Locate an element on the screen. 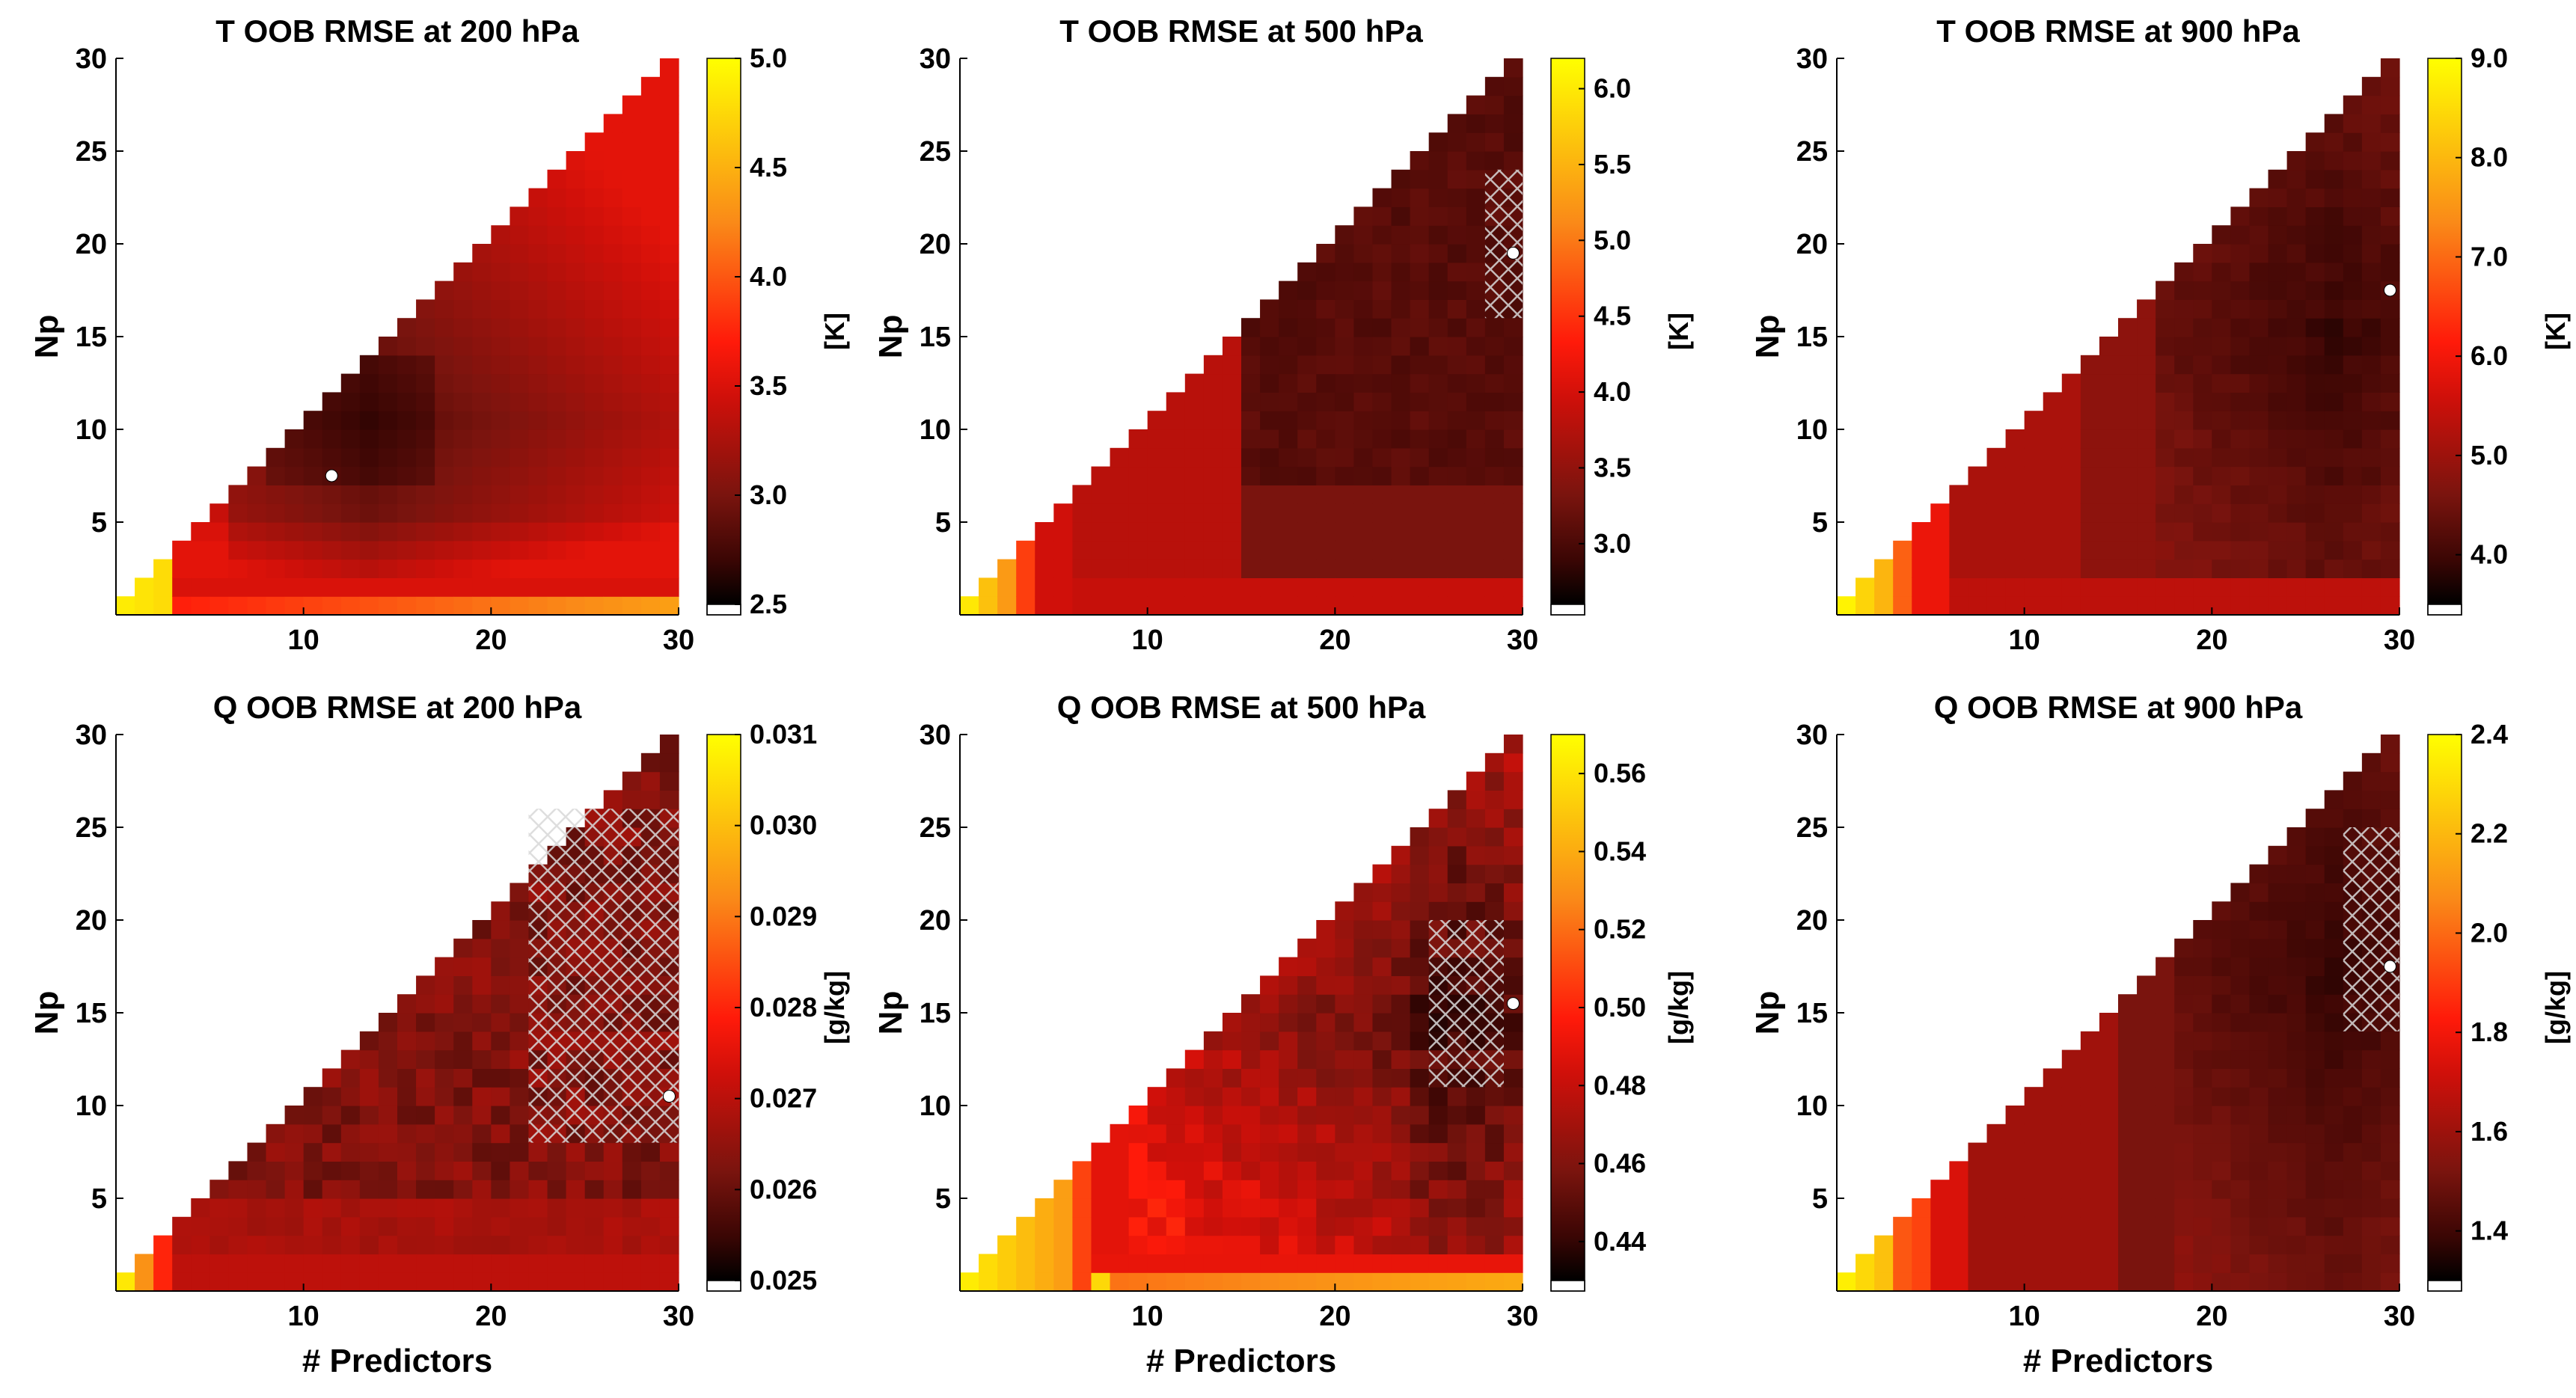 This screenshot has height=1398, width=2576. colorbar: 3.03.54.04.55.05.56.0[K] is located at coordinates (1622, 337).